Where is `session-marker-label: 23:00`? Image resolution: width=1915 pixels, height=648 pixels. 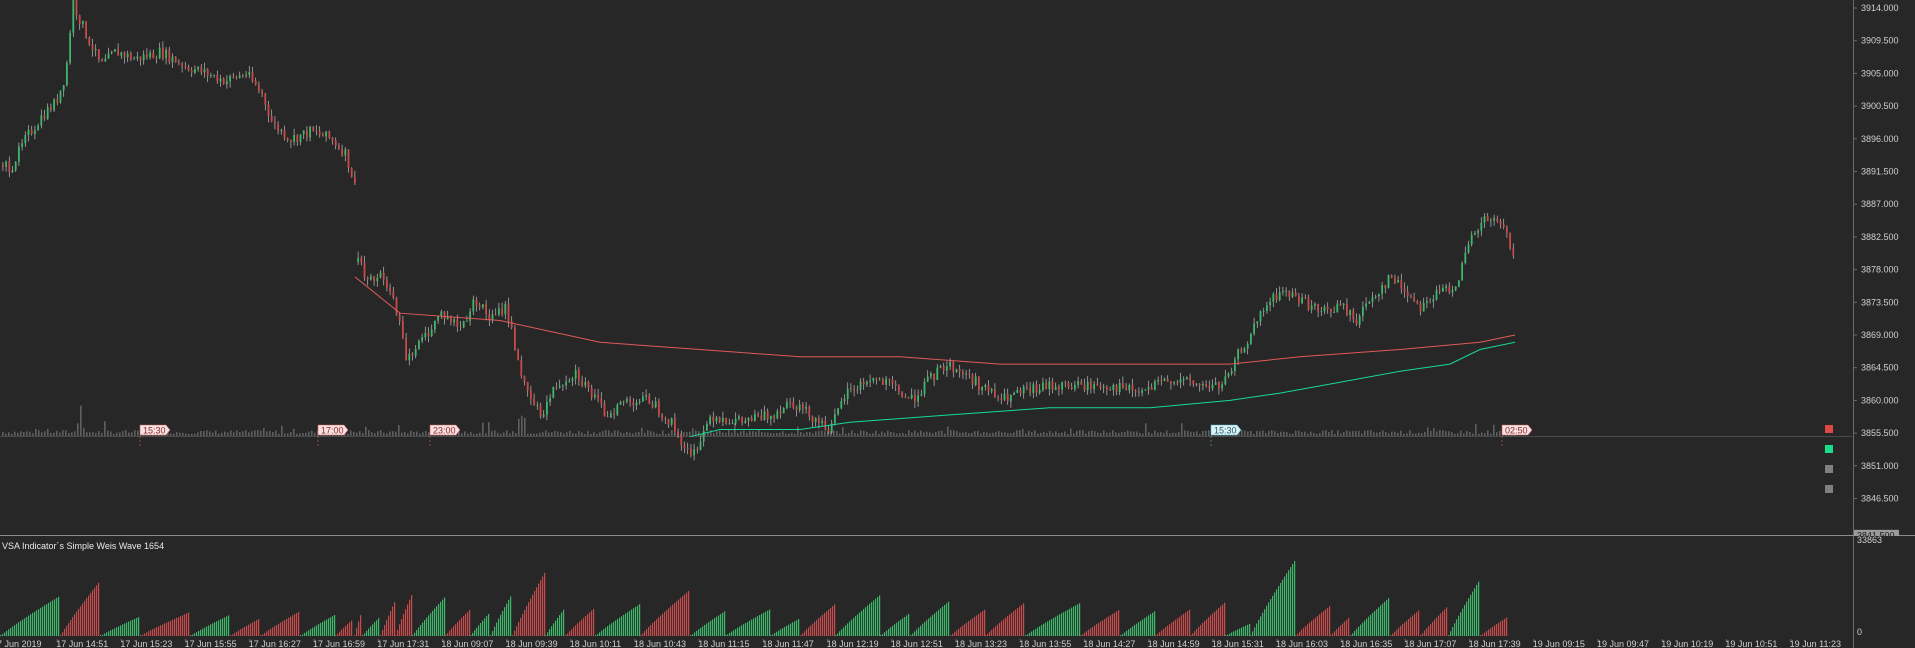 session-marker-label: 23:00 is located at coordinates (444, 431).